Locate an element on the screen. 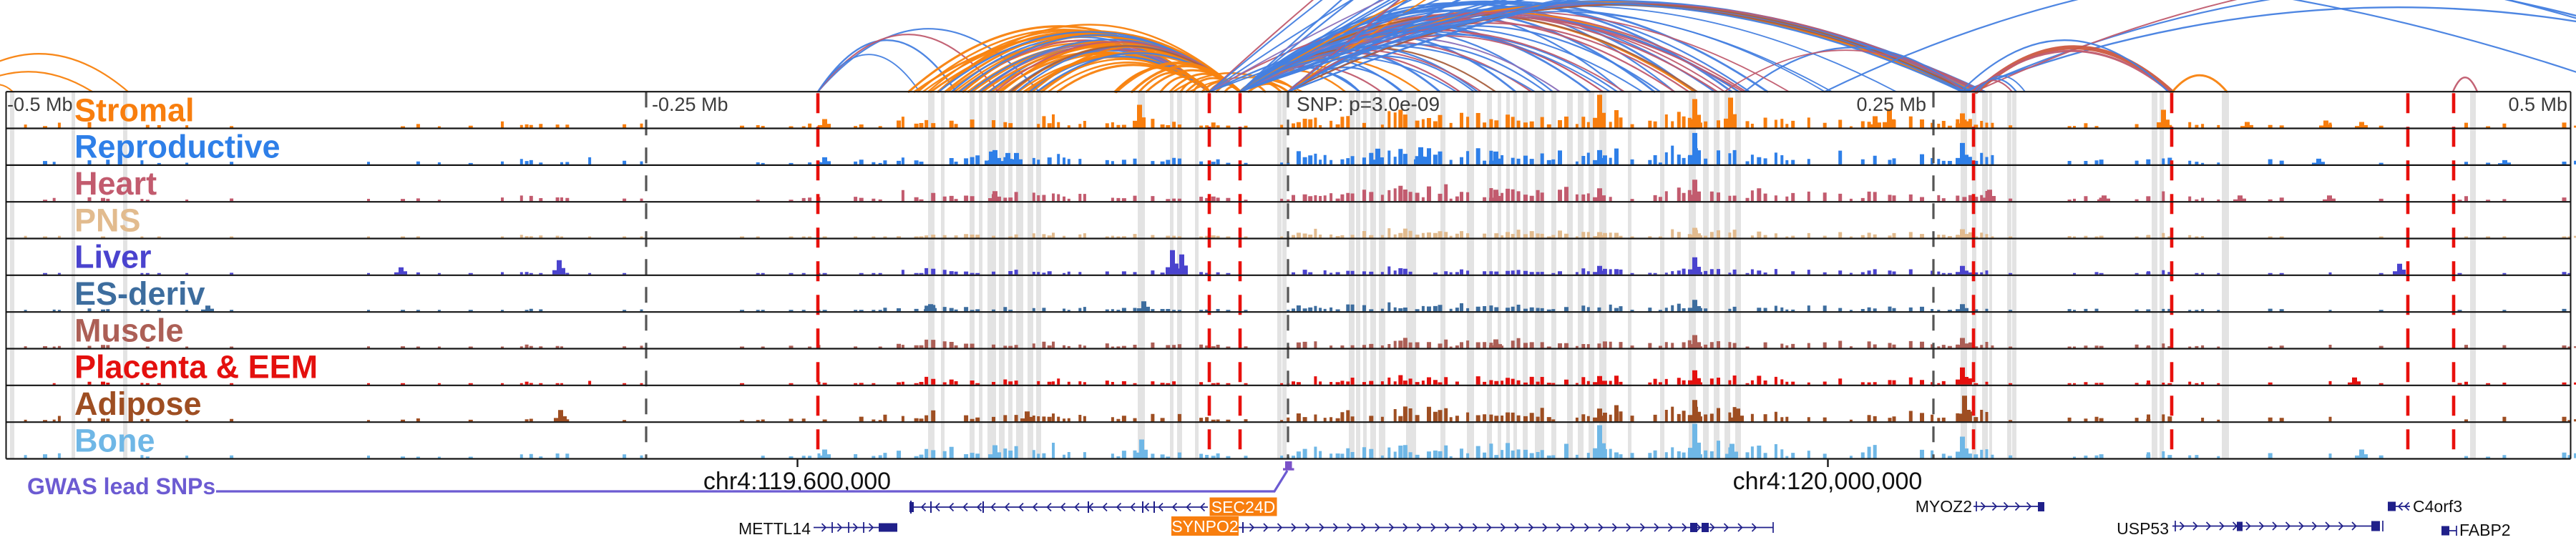 The image size is (2576, 540). svg-text: C4orf3 is located at coordinates (2437, 506).